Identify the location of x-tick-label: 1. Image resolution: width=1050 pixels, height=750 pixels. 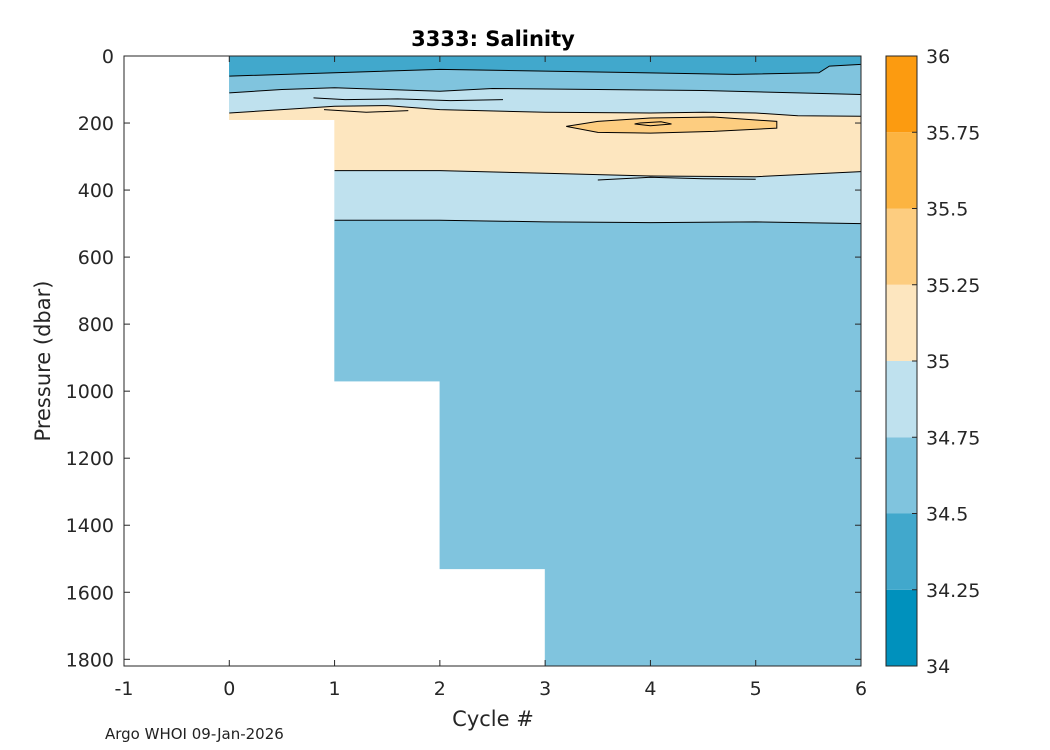
(335, 689).